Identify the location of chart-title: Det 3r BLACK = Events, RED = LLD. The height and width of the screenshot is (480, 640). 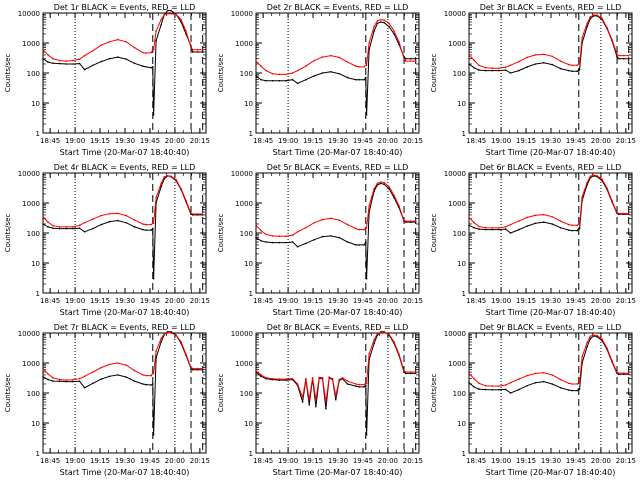
(551, 7).